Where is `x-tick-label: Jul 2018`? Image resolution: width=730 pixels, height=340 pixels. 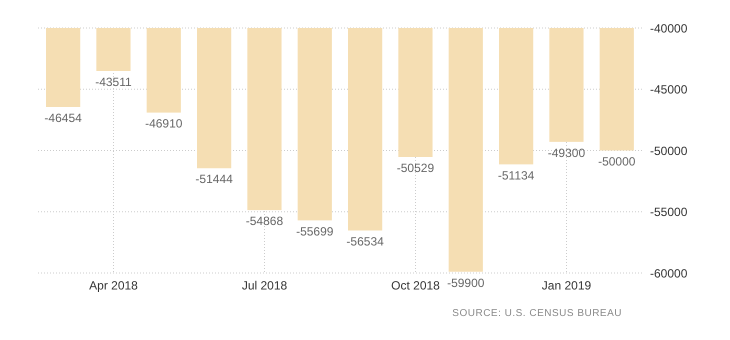 x-tick-label: Jul 2018 is located at coordinates (265, 285).